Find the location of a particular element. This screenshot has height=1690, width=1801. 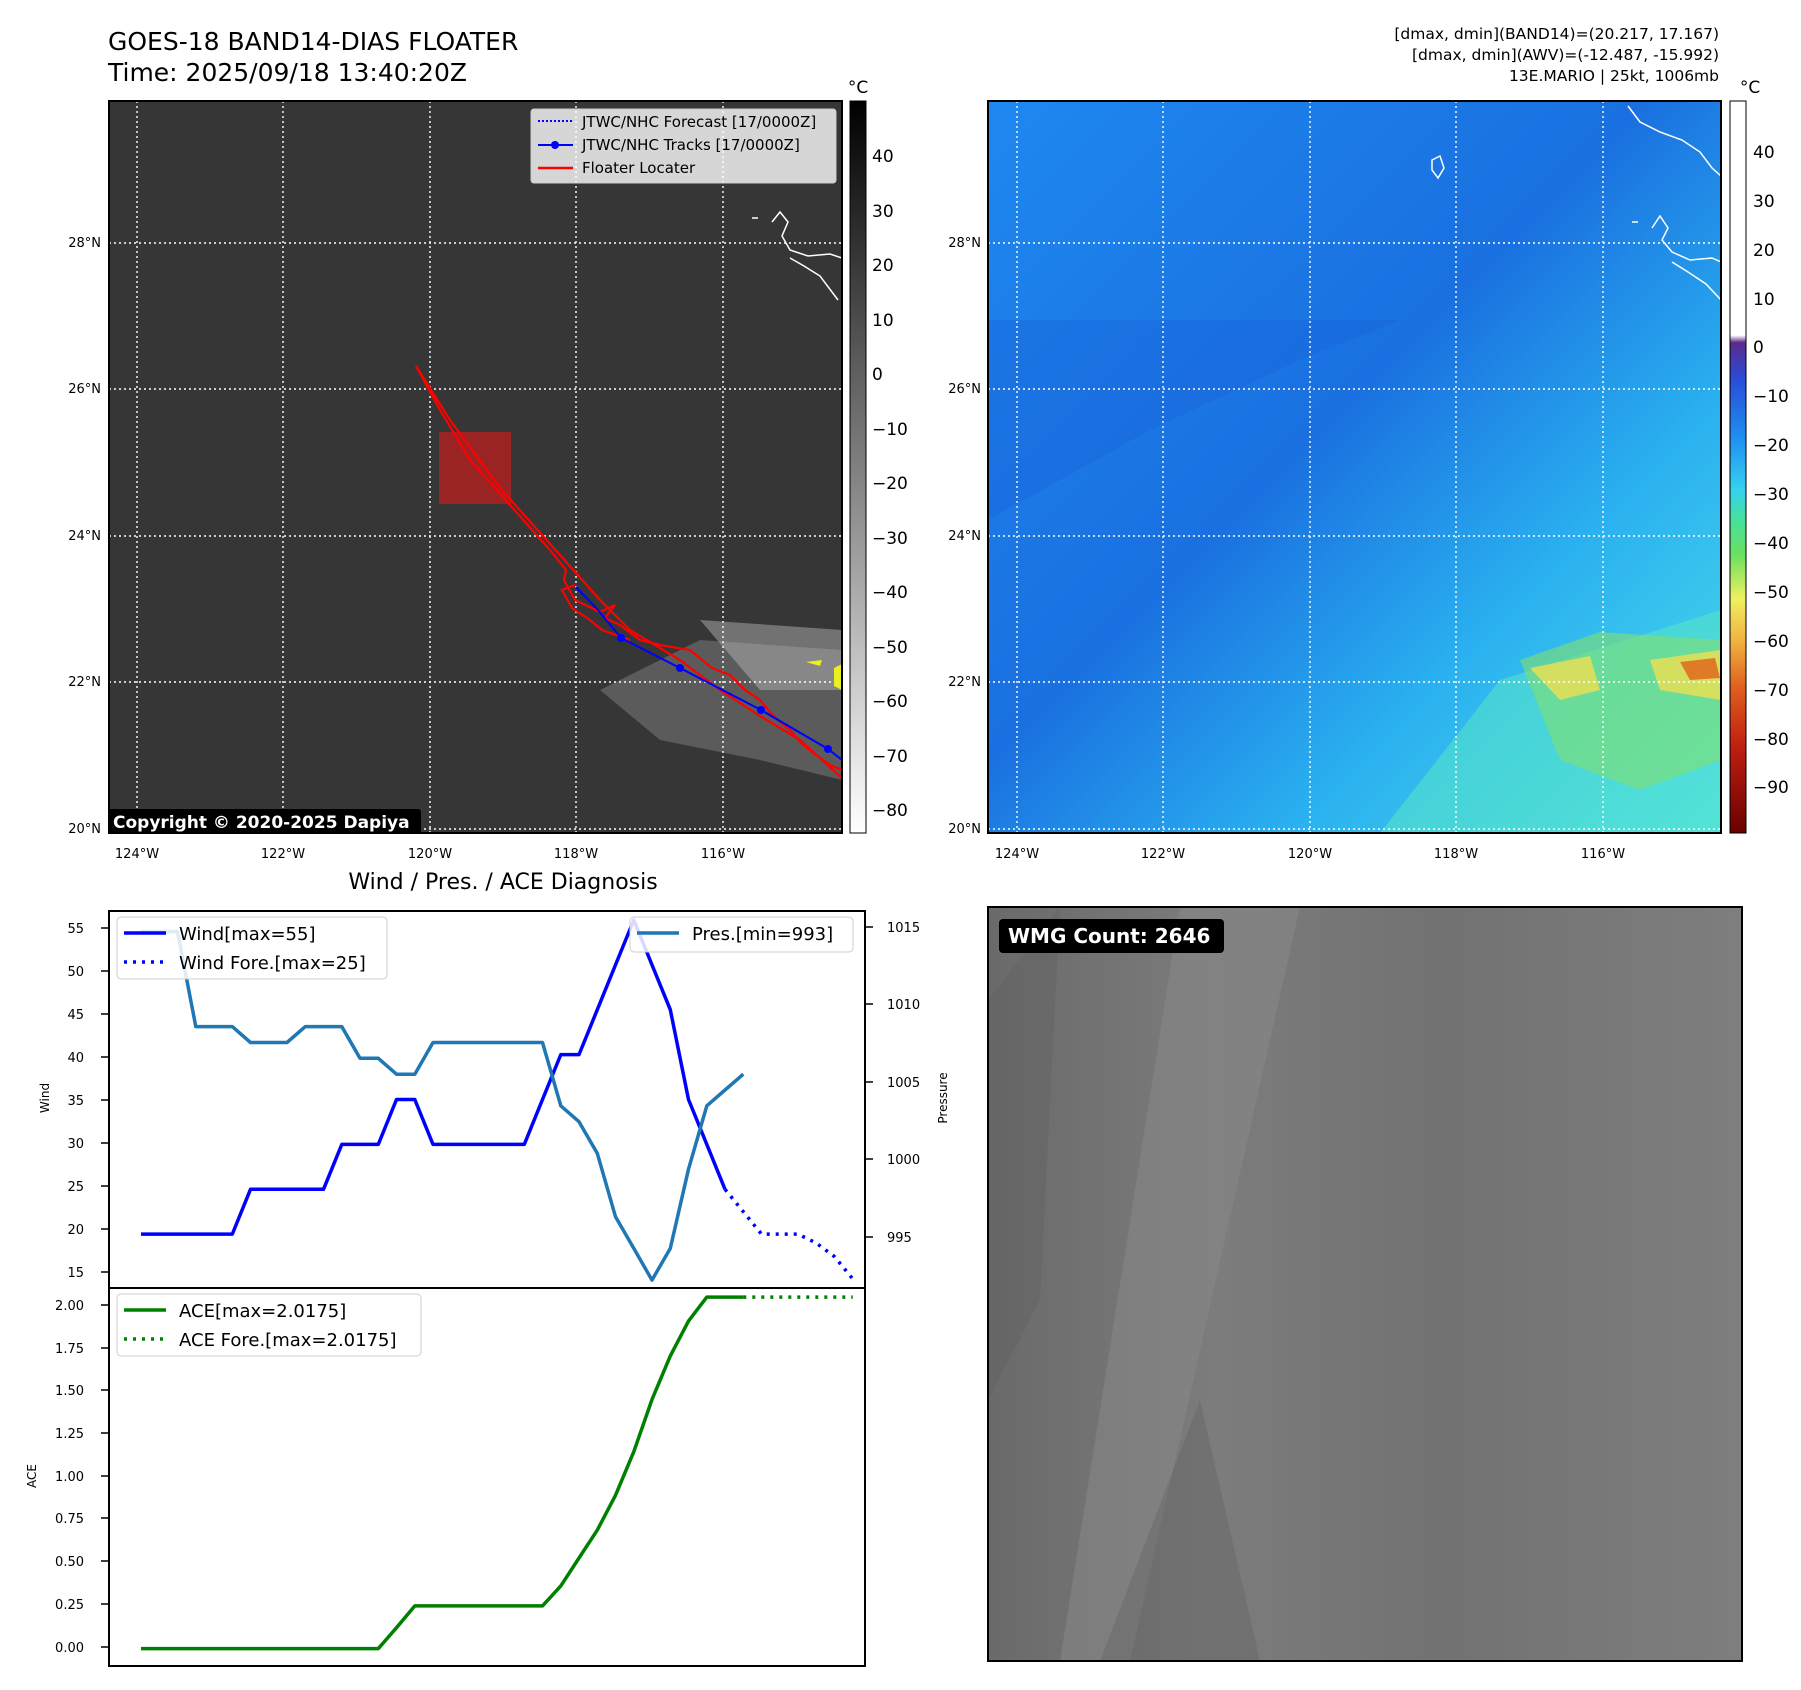

ace-forecast-legend-label: ACE Fore.[max=2.0175] is located at coordinates (288, 1340).